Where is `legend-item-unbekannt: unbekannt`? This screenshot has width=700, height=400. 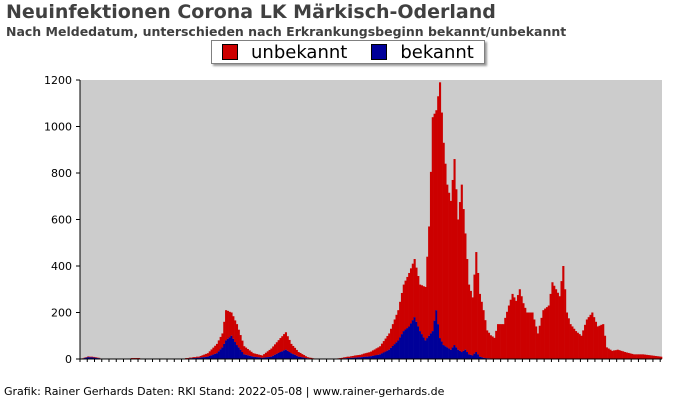
legend-item-unbekannt: unbekannt is located at coordinates (284, 52).